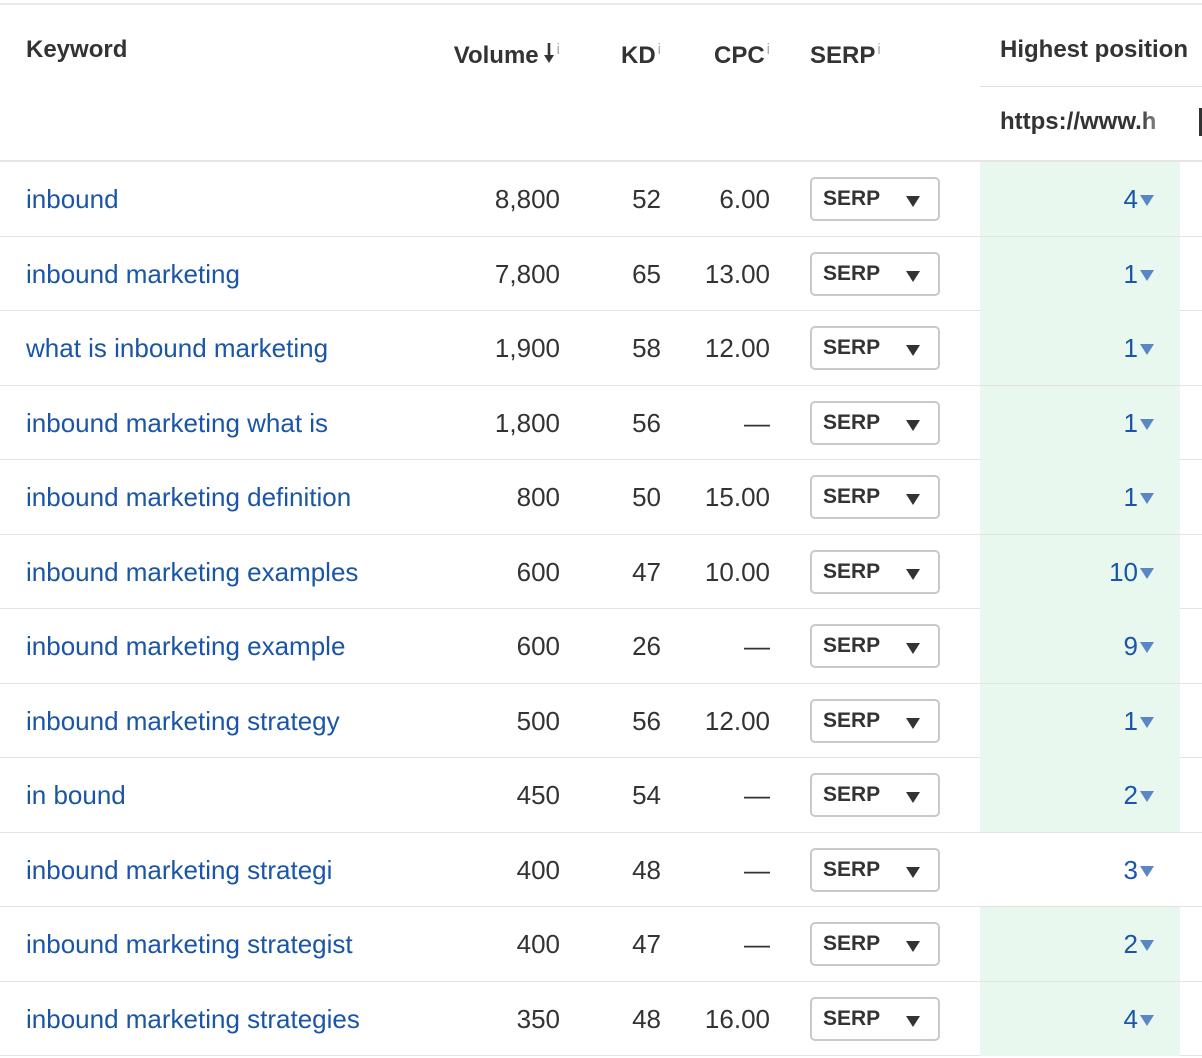 The width and height of the screenshot is (1202, 1058). Describe the element at coordinates (1123, 571) in the screenshot. I see `position-value: 10` at that location.